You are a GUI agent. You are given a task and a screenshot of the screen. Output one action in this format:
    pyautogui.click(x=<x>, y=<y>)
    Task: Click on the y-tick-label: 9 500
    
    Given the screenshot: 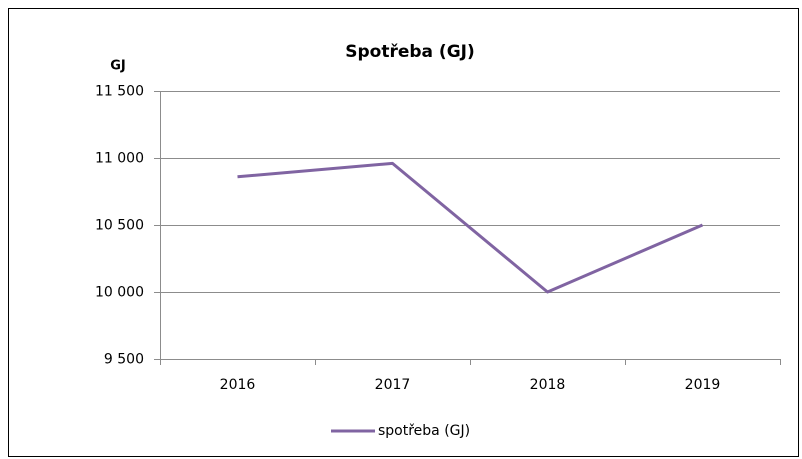 What is the action you would take?
    pyautogui.click(x=124, y=360)
    